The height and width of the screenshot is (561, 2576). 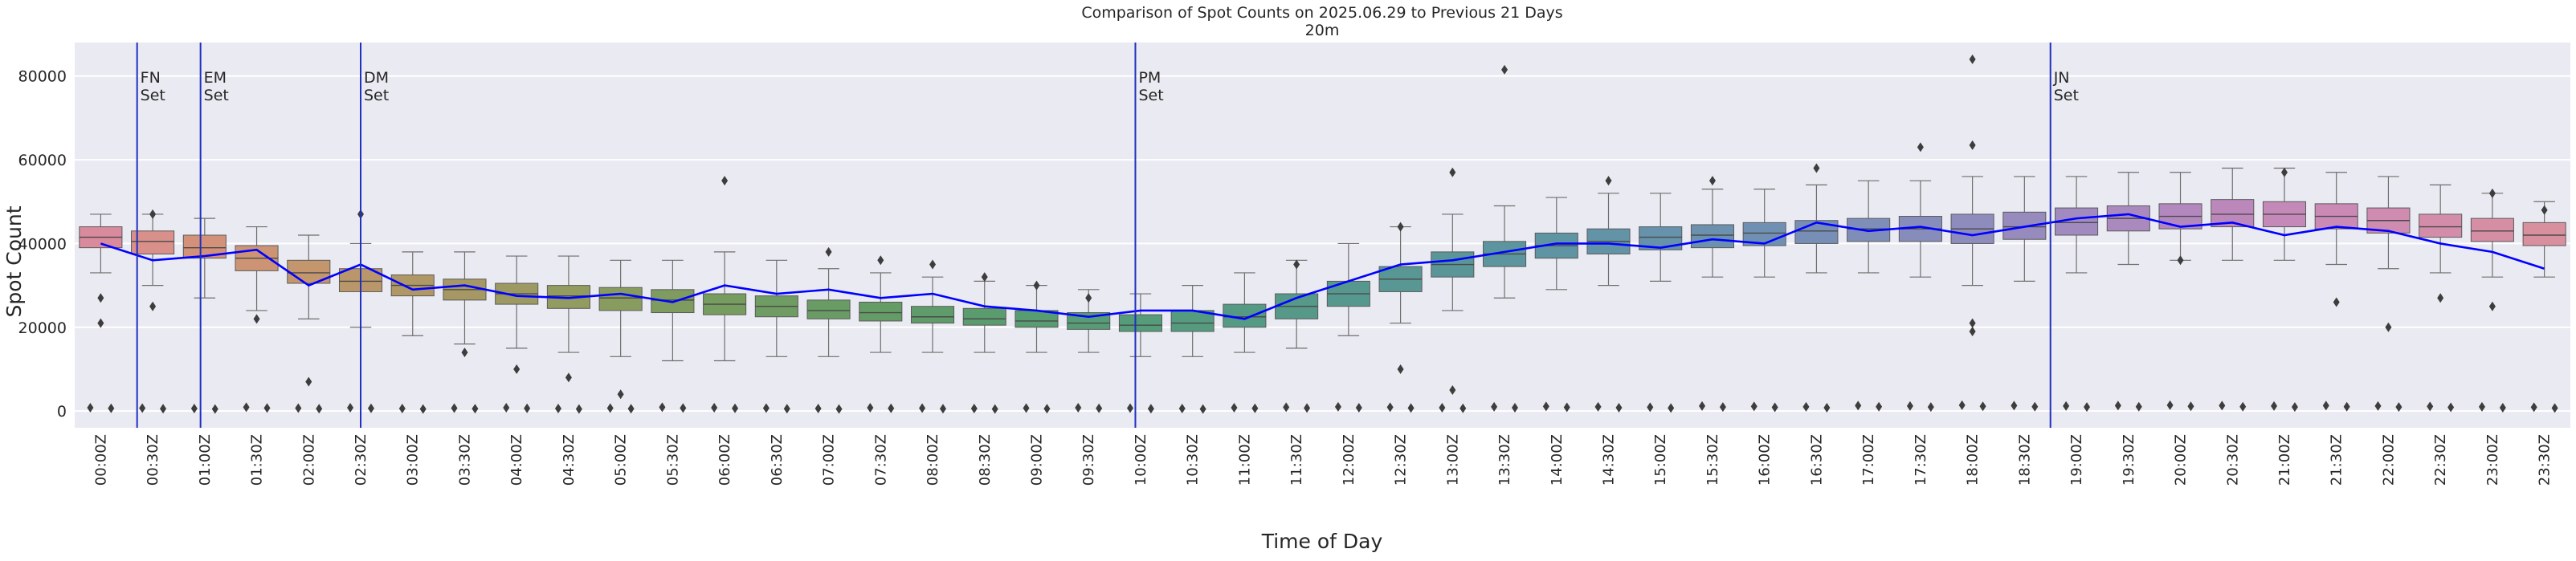 I want to click on x-tick-label: 01:30Z, so click(x=257, y=460).